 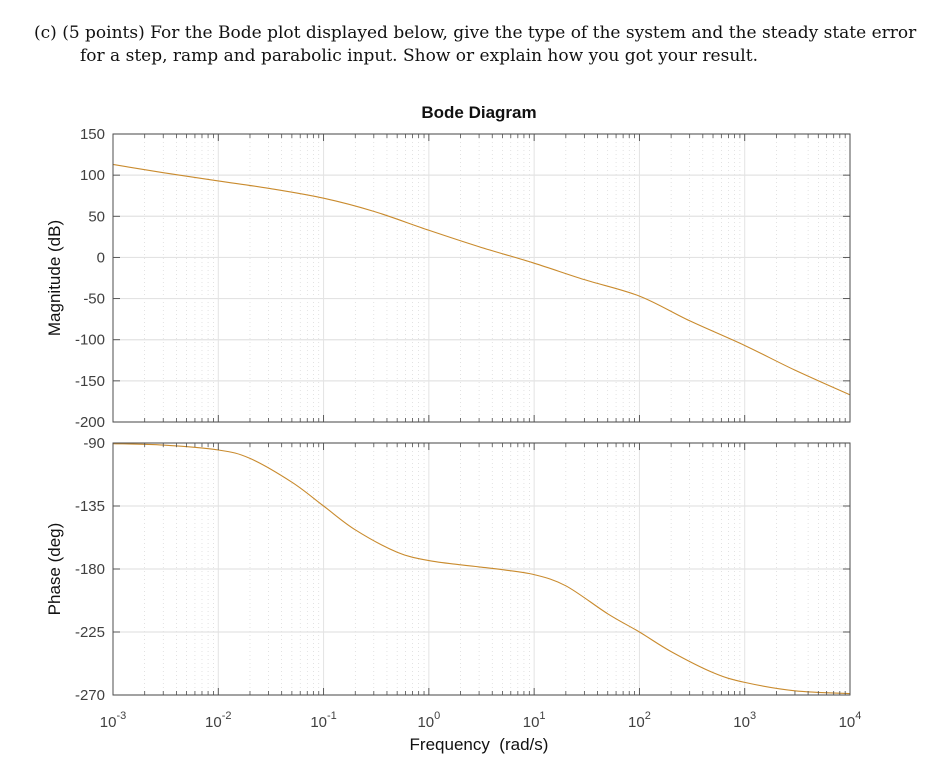 I want to click on y-tick-label: -50, so click(x=94, y=299).